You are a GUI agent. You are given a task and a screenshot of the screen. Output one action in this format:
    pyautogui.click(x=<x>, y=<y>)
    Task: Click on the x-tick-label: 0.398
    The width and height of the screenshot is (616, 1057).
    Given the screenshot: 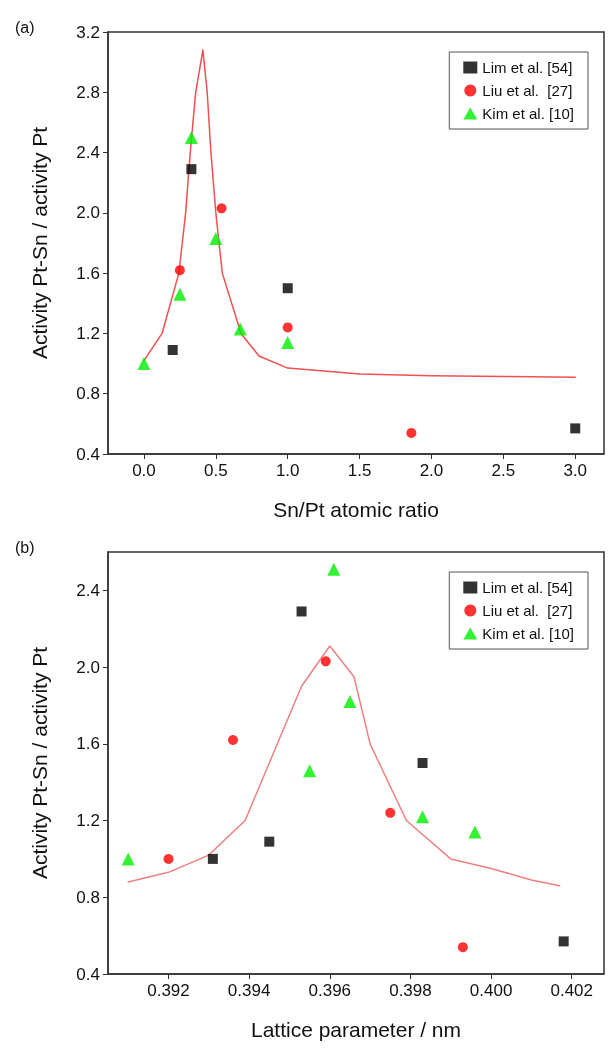 What is the action you would take?
    pyautogui.click(x=410, y=990)
    